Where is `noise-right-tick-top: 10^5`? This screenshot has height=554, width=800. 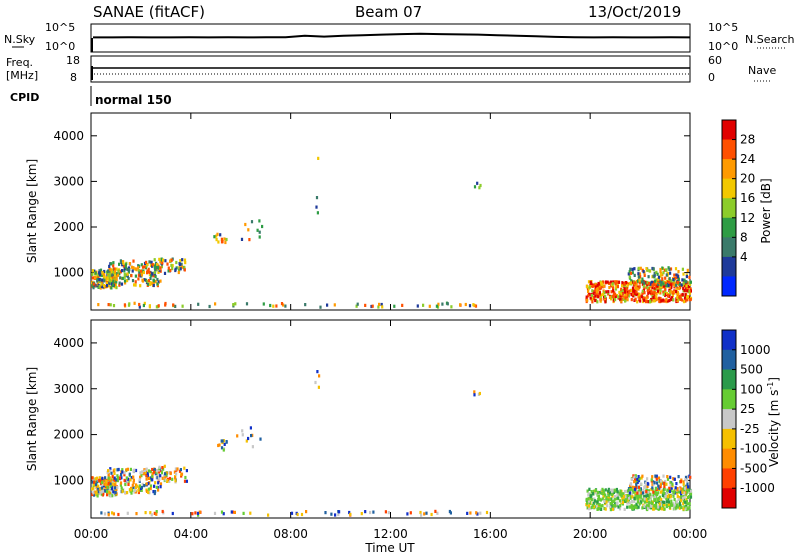 noise-right-tick-top: 10^5 is located at coordinates (723, 27).